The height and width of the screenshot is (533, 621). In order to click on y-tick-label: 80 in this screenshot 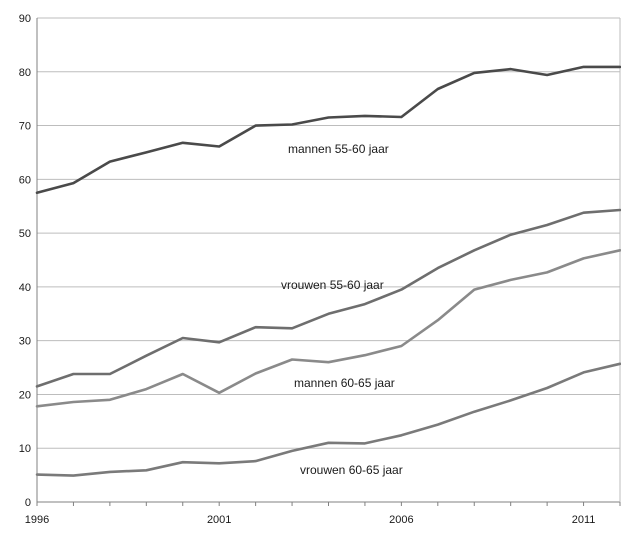, I will do `click(25, 73)`.